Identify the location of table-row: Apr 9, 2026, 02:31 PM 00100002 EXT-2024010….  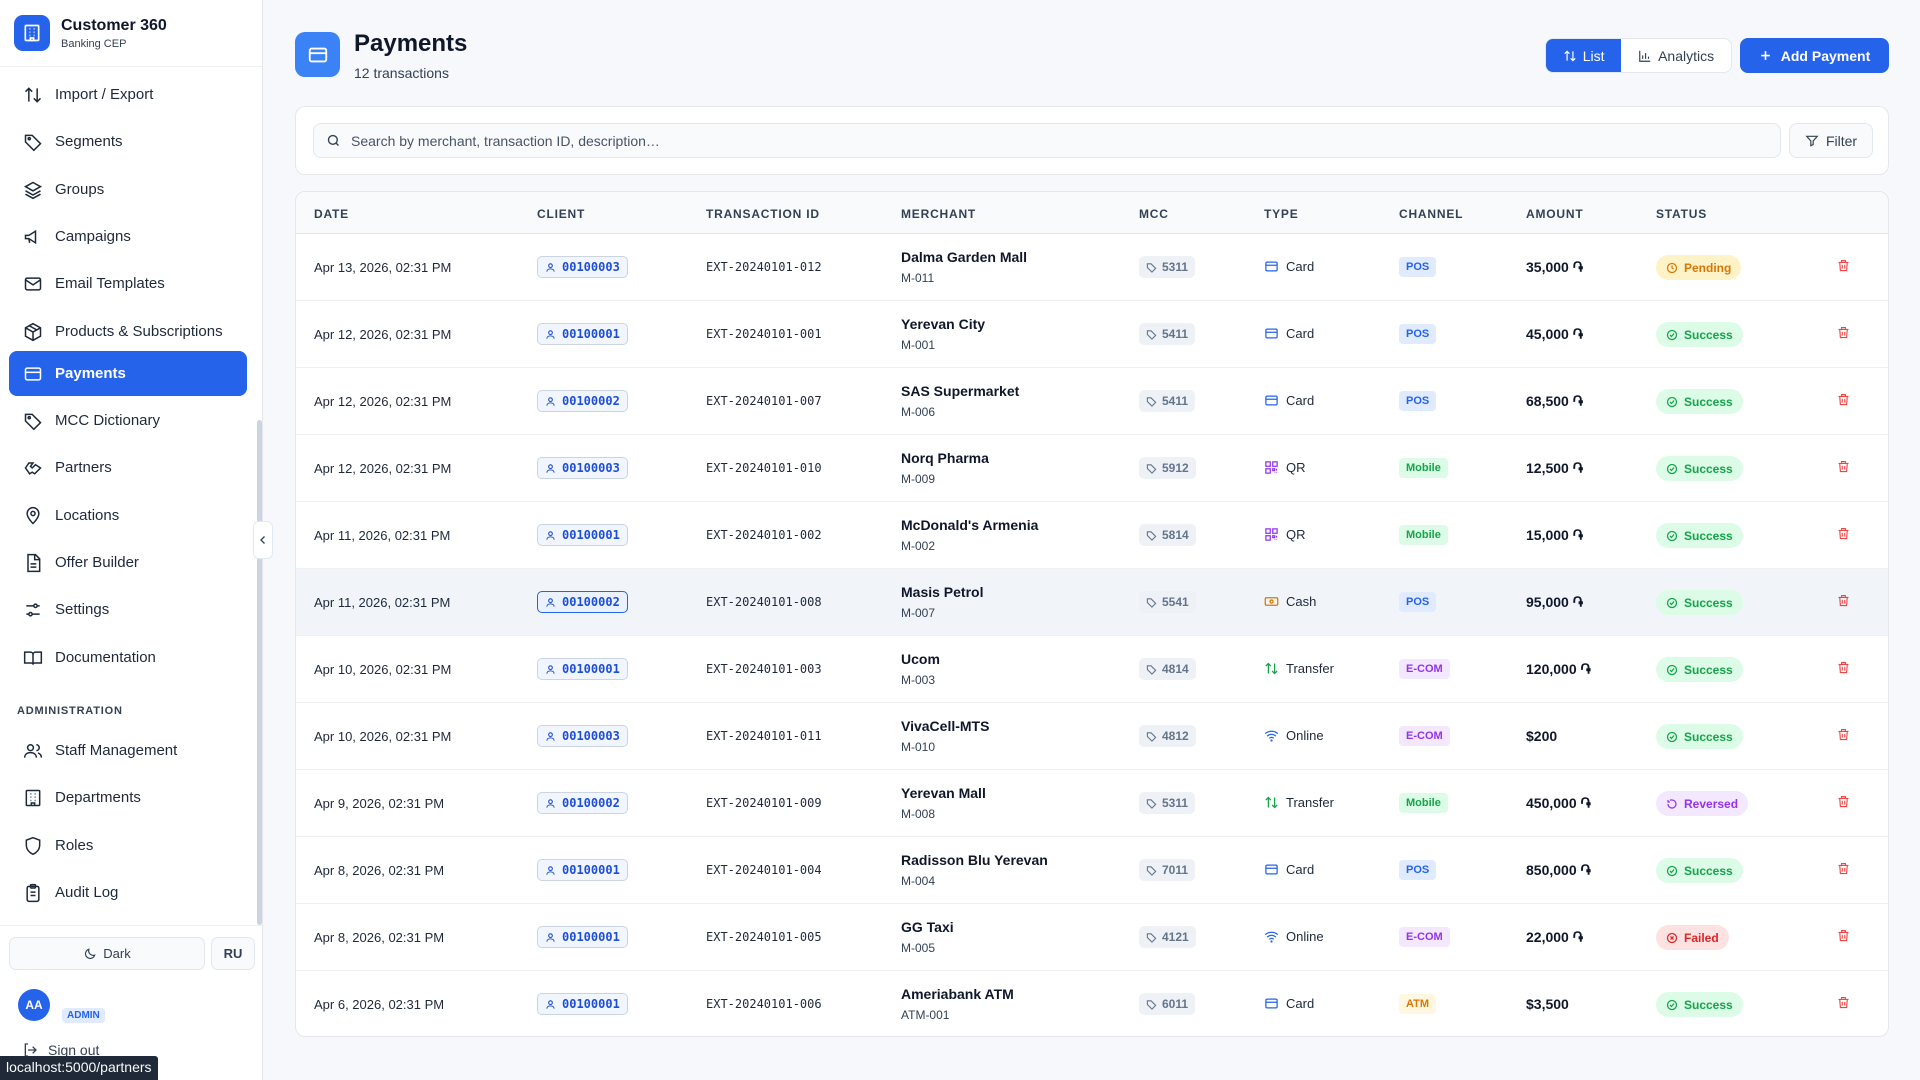
(1092, 803).